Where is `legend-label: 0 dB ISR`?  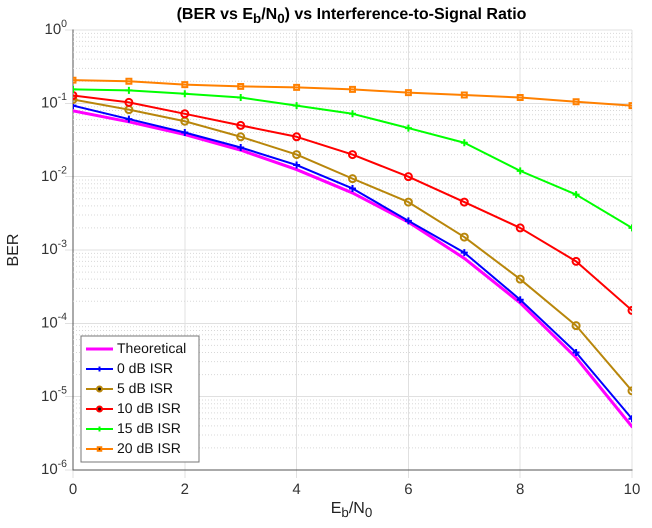
legend-label: 0 dB ISR is located at coordinates (145, 368).